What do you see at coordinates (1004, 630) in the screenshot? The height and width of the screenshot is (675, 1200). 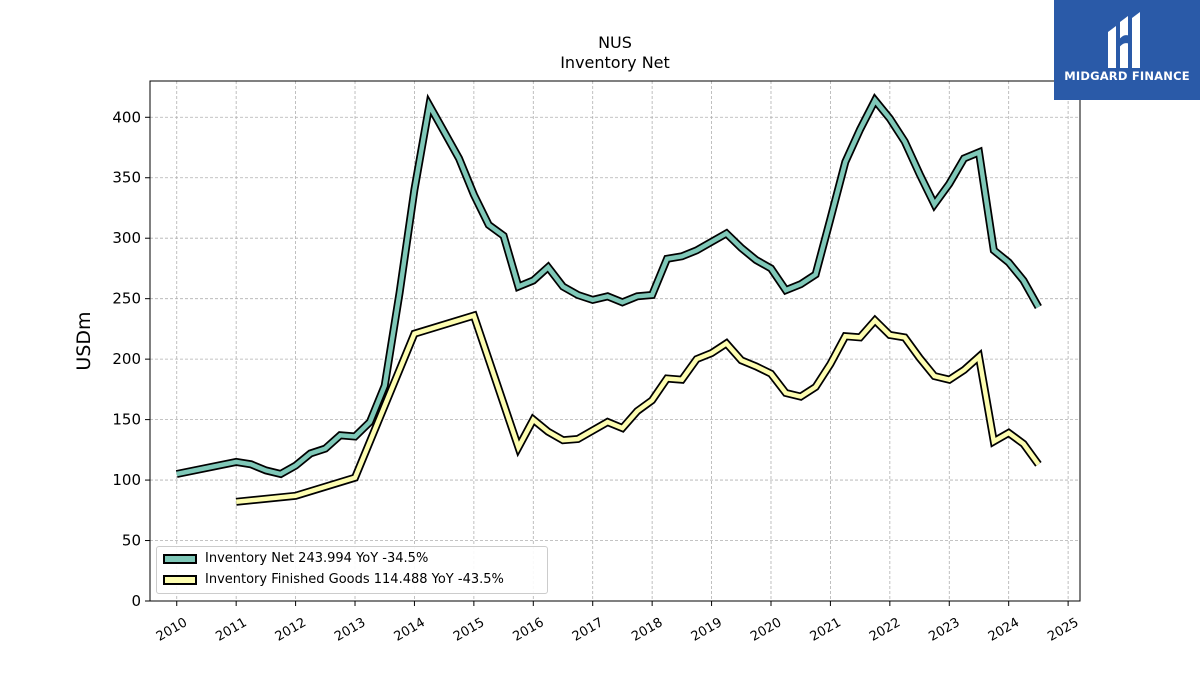 I see `x-tick-label: 2024` at bounding box center [1004, 630].